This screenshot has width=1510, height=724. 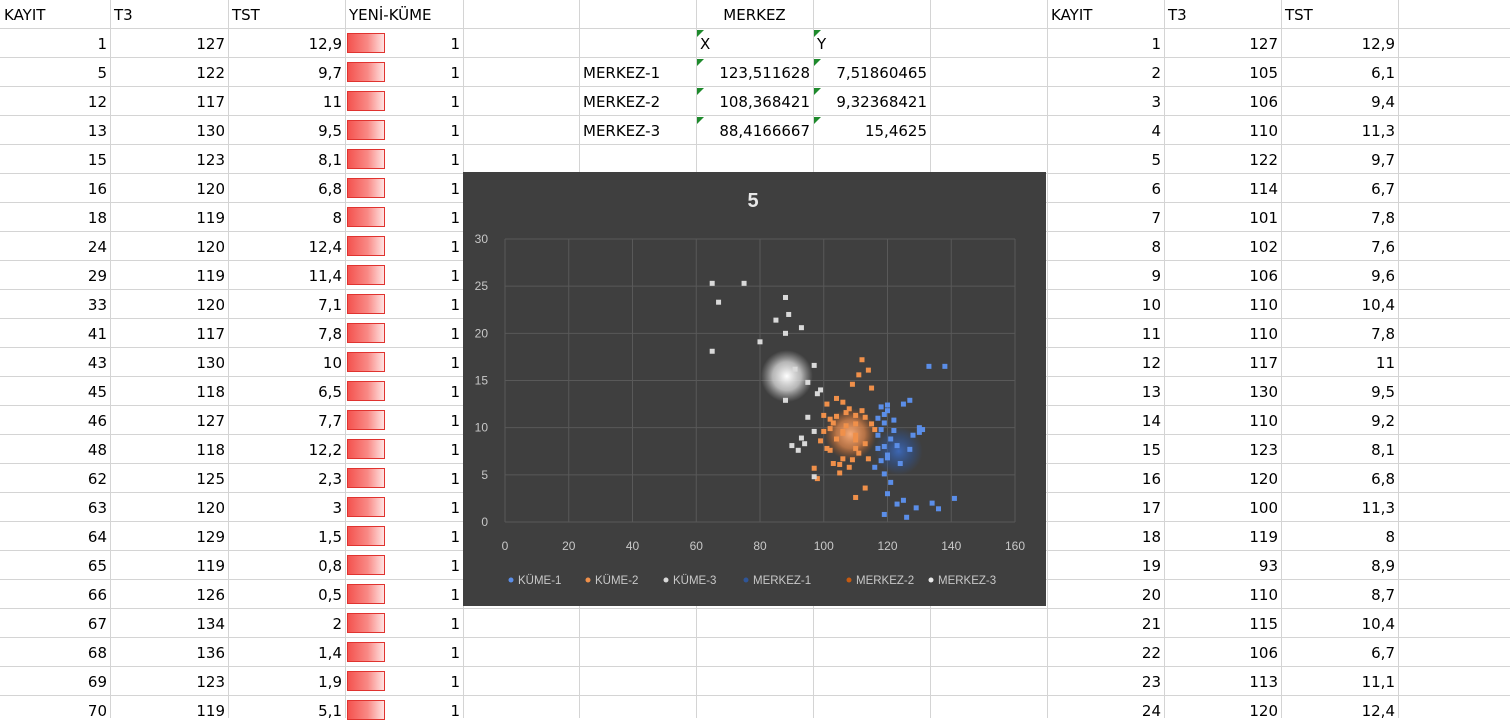 What do you see at coordinates (210, 537) in the screenshot?
I see `cell-t3: 129` at bounding box center [210, 537].